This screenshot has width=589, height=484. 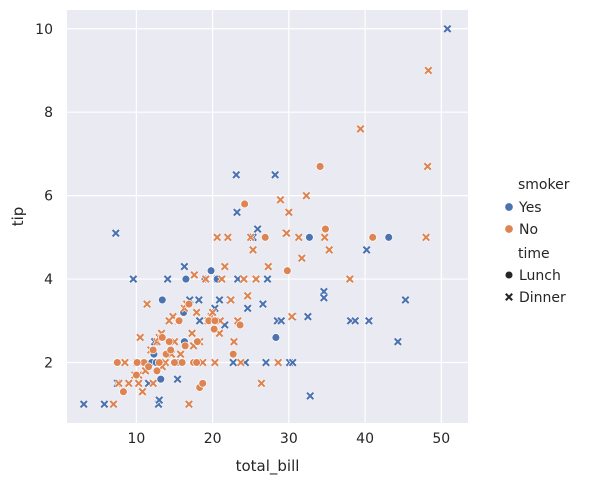 I want to click on y-tick-labels: 2 4 6 8 10, so click(x=44, y=197).